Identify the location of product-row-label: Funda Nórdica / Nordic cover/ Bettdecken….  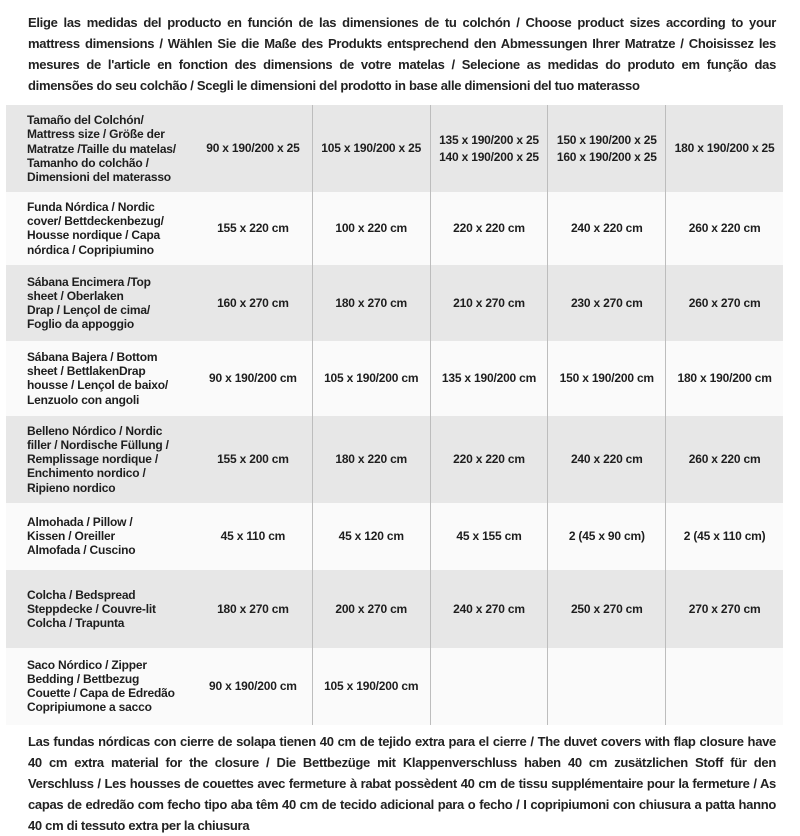
(95, 228).